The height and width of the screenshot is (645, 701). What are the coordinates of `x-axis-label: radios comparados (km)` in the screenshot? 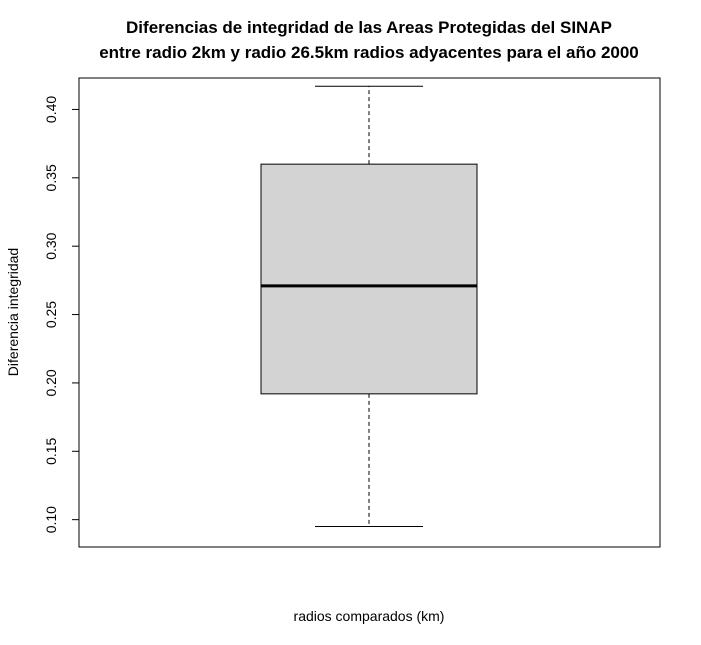 It's located at (369, 616).